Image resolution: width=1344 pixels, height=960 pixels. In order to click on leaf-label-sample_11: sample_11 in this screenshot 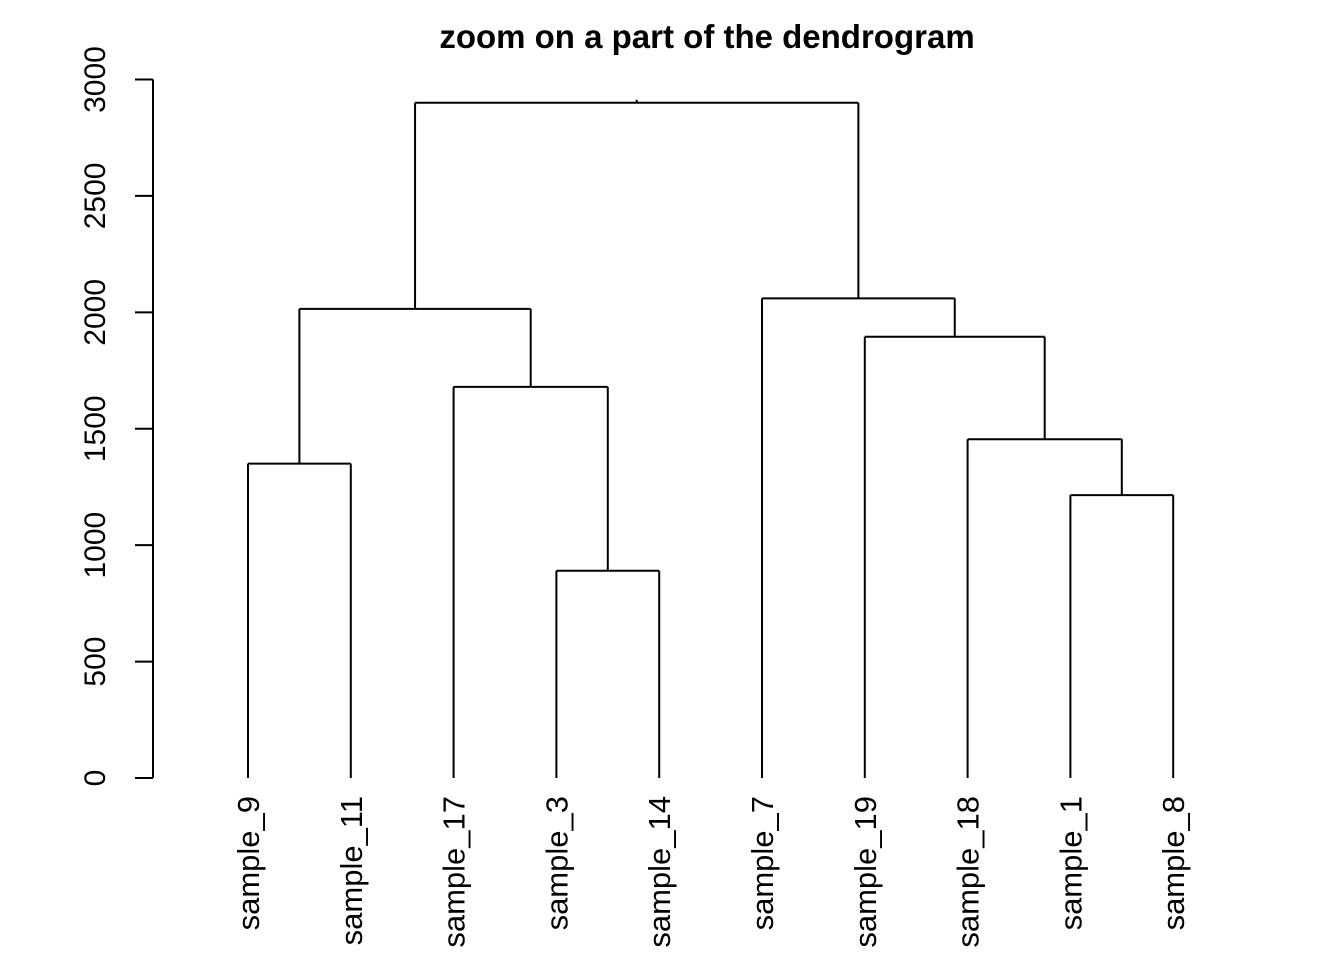, I will do `click(351, 870)`.